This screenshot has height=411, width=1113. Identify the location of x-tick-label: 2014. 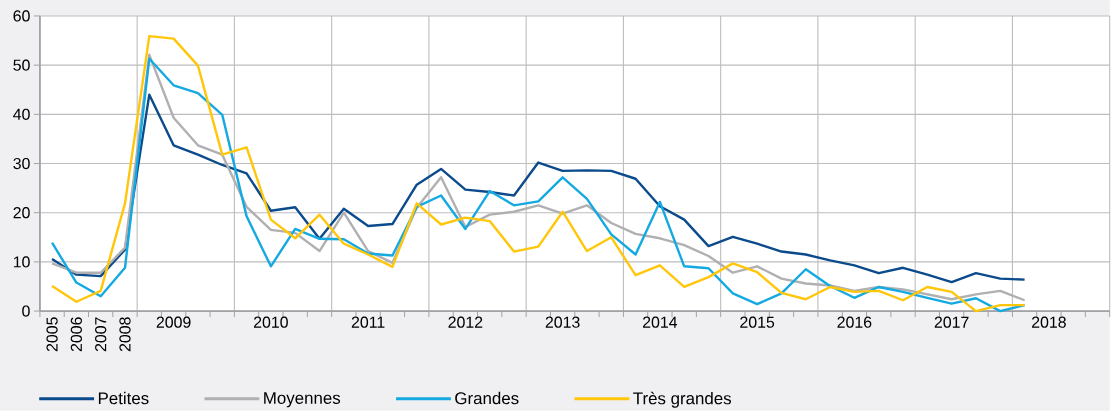
(660, 322).